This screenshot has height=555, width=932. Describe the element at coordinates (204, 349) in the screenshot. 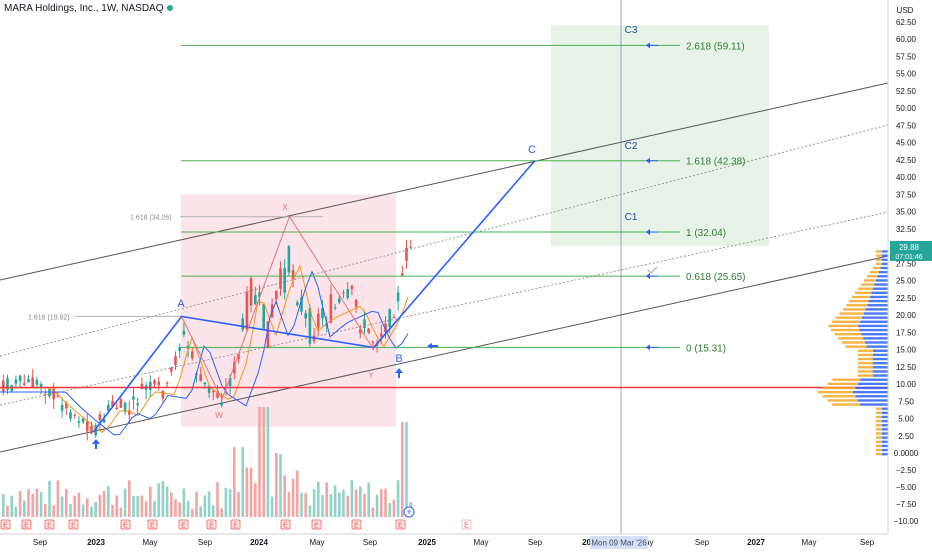

I see `moving-average-orange` at that location.